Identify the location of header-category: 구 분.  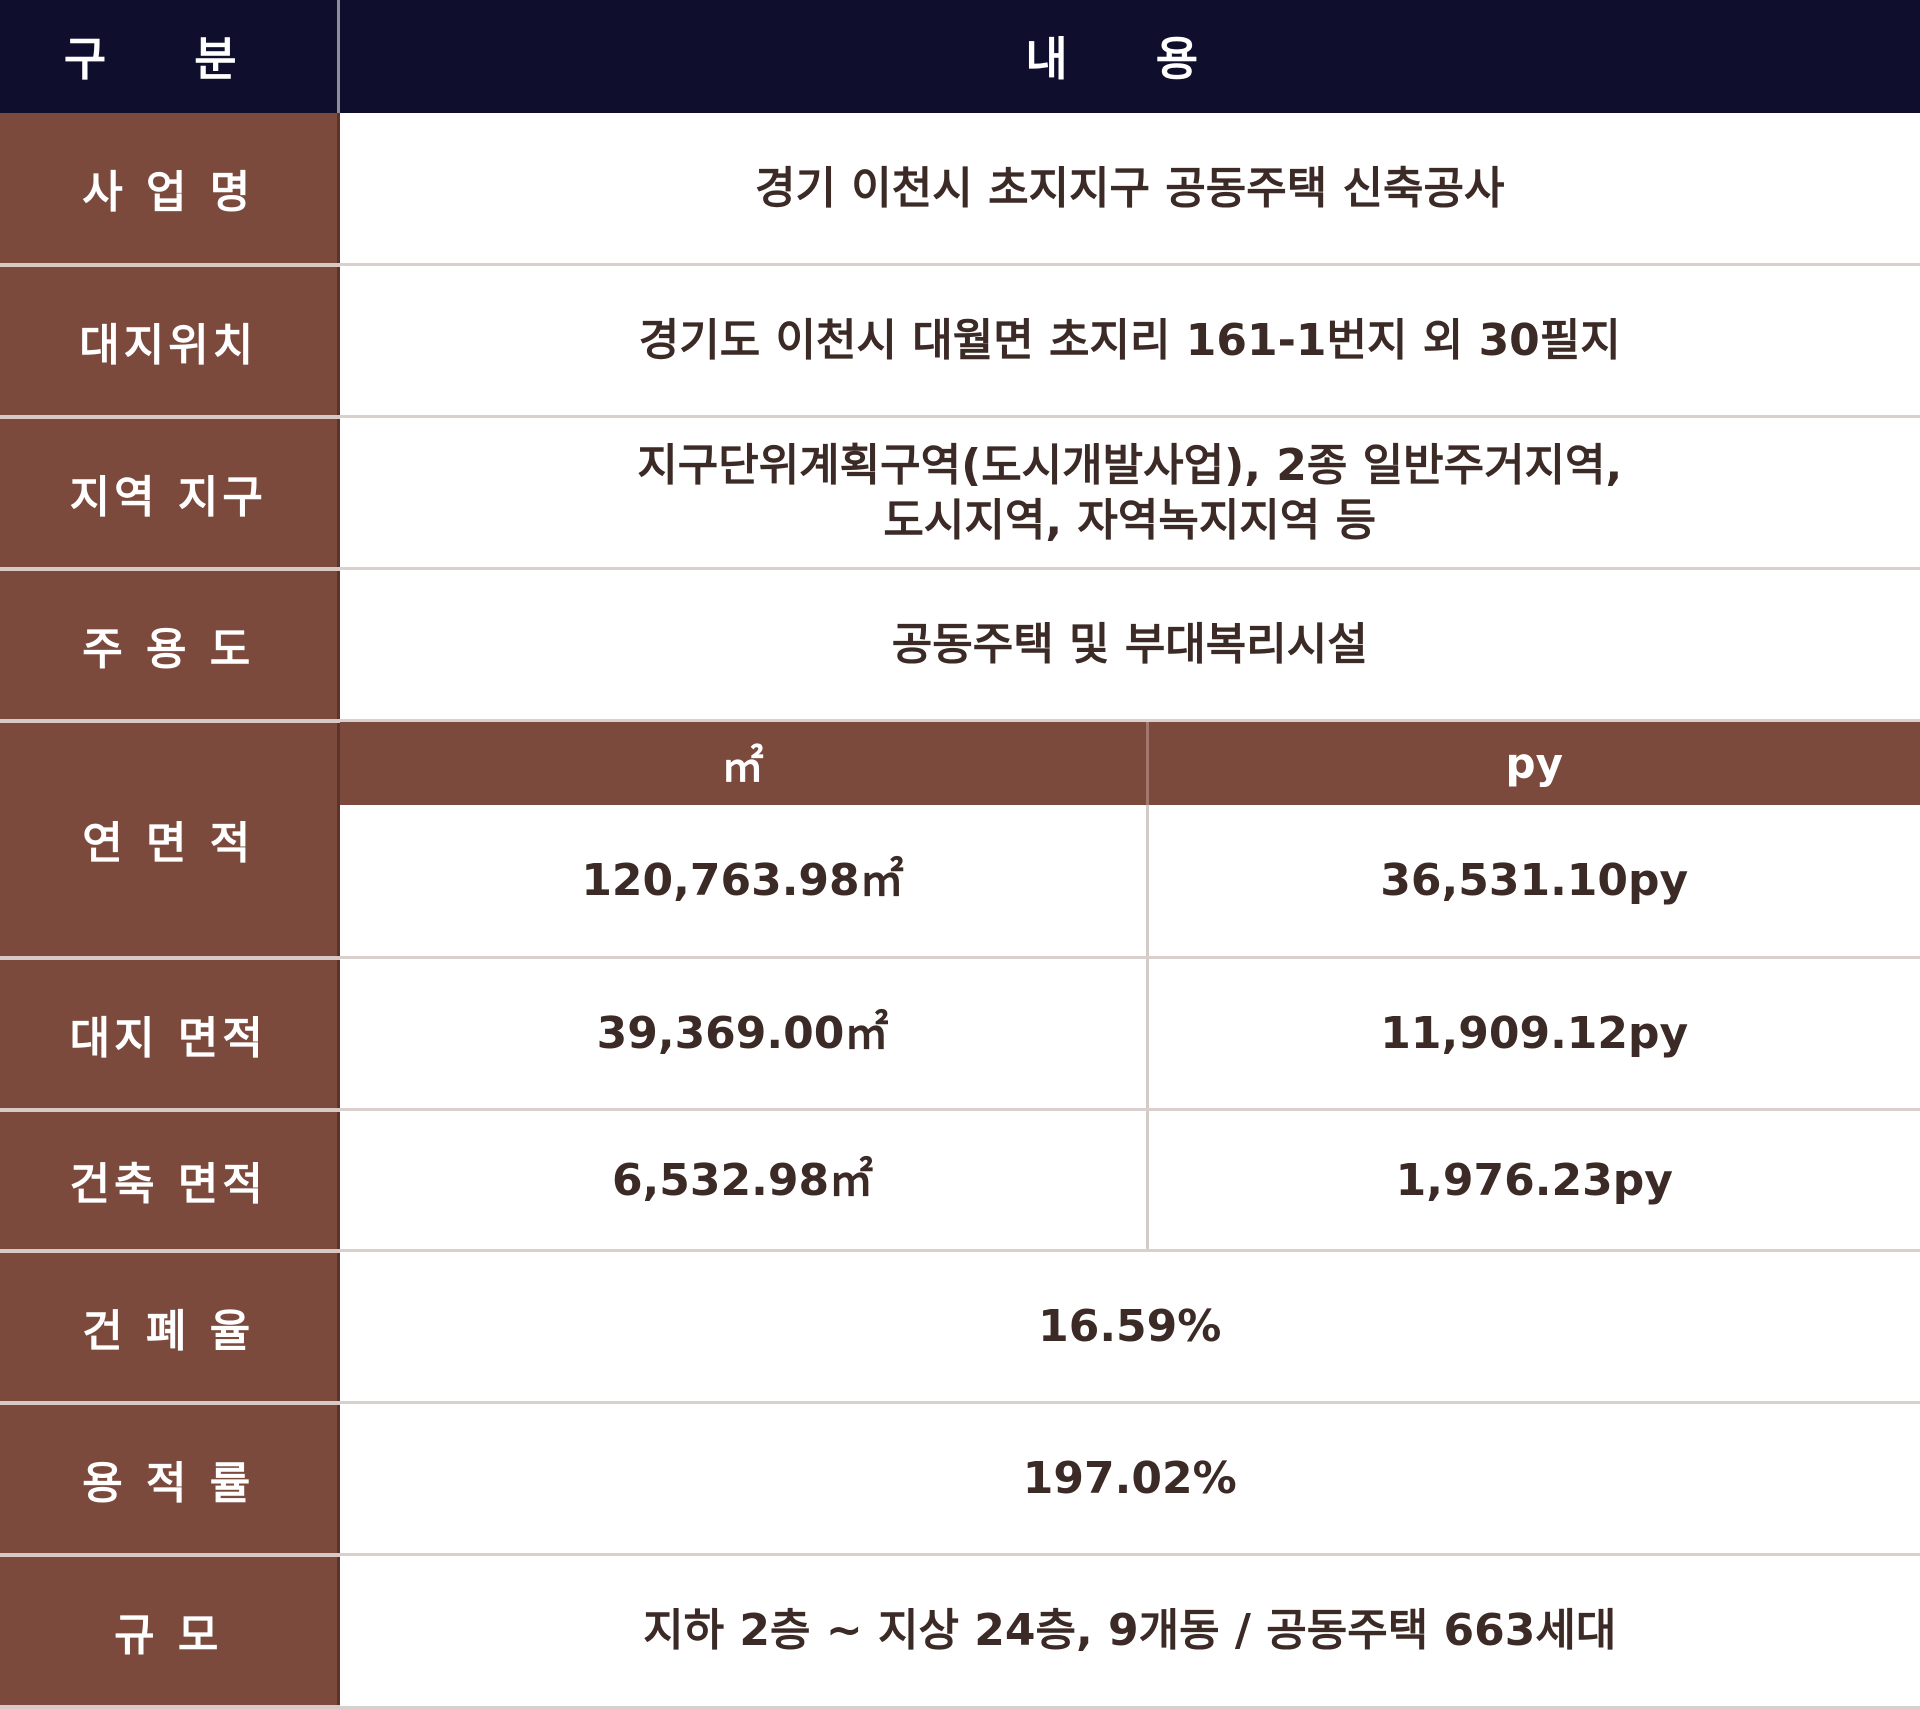
(170, 56).